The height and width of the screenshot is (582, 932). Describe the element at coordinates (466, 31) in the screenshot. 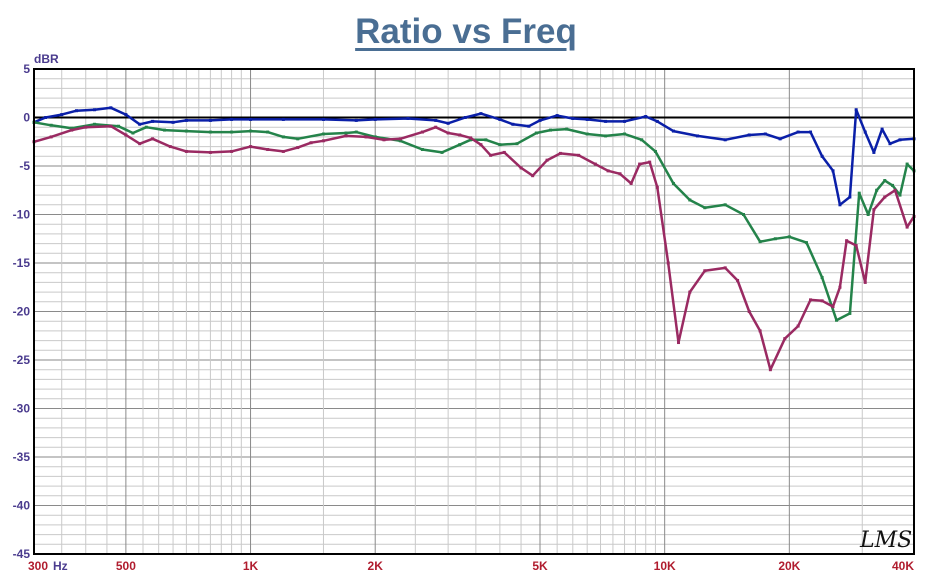

I see `chart-title: Ratio vs Freq` at that location.